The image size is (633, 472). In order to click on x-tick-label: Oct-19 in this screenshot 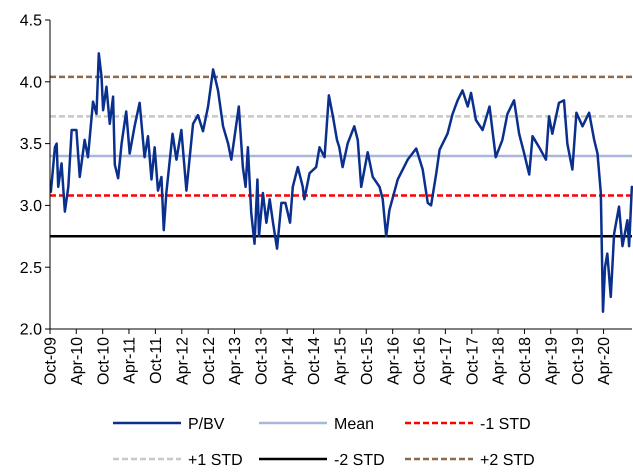, I will do `click(578, 361)`.